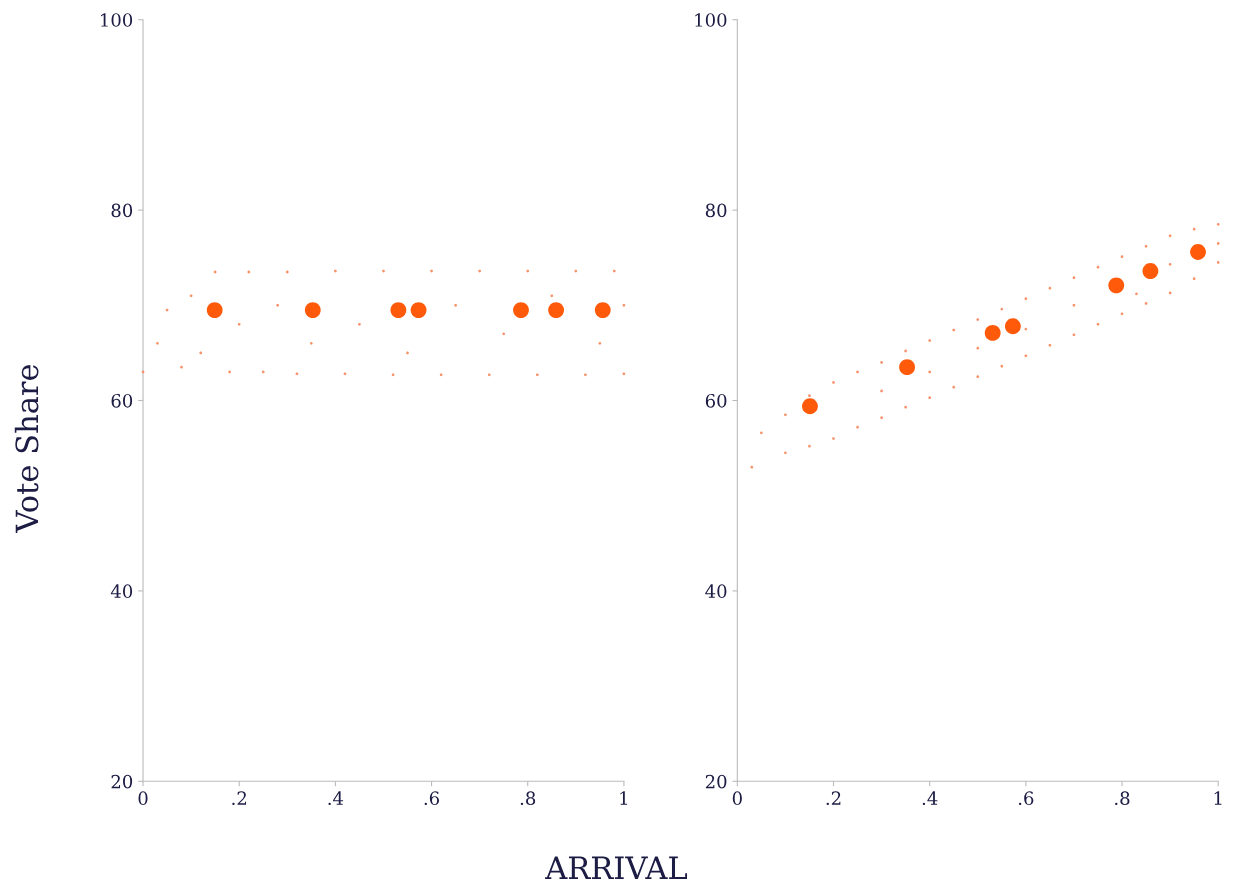  What do you see at coordinates (616, 867) in the screenshot?
I see `x-axis-title: ARRIVAL` at bounding box center [616, 867].